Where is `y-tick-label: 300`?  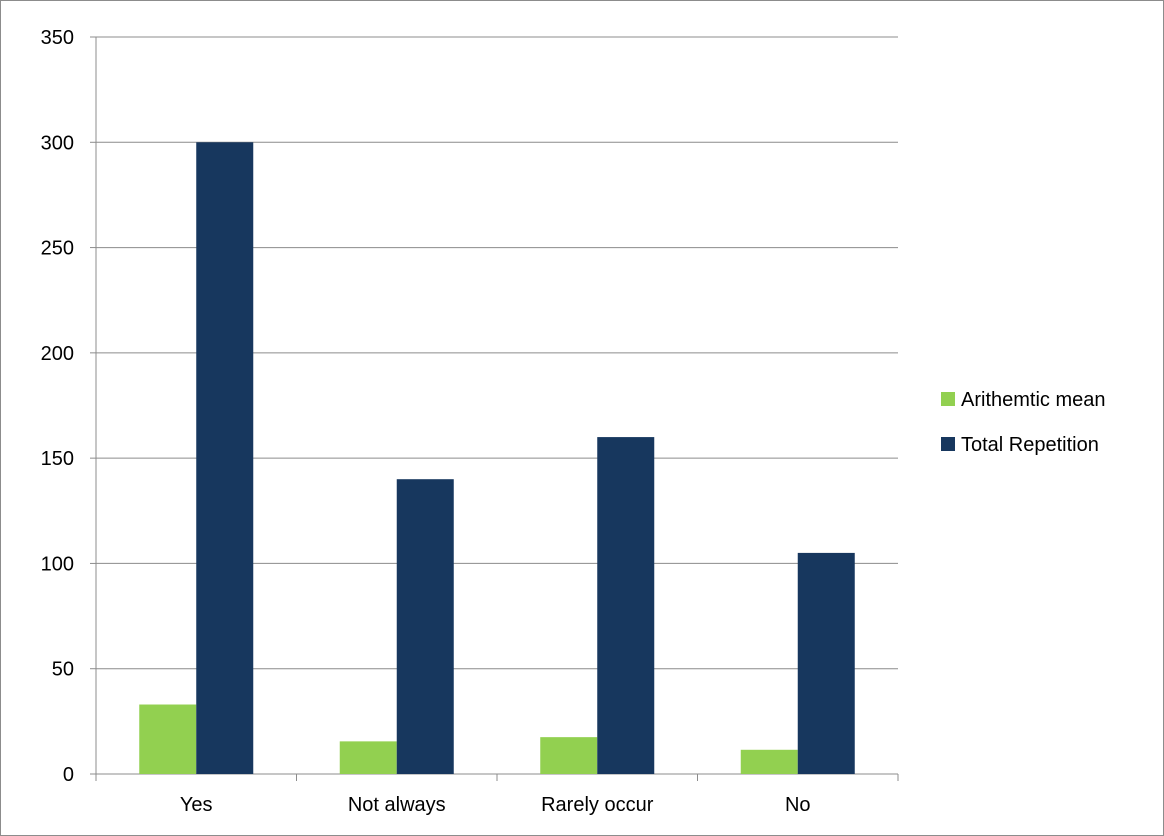
y-tick-label: 300 is located at coordinates (57, 143).